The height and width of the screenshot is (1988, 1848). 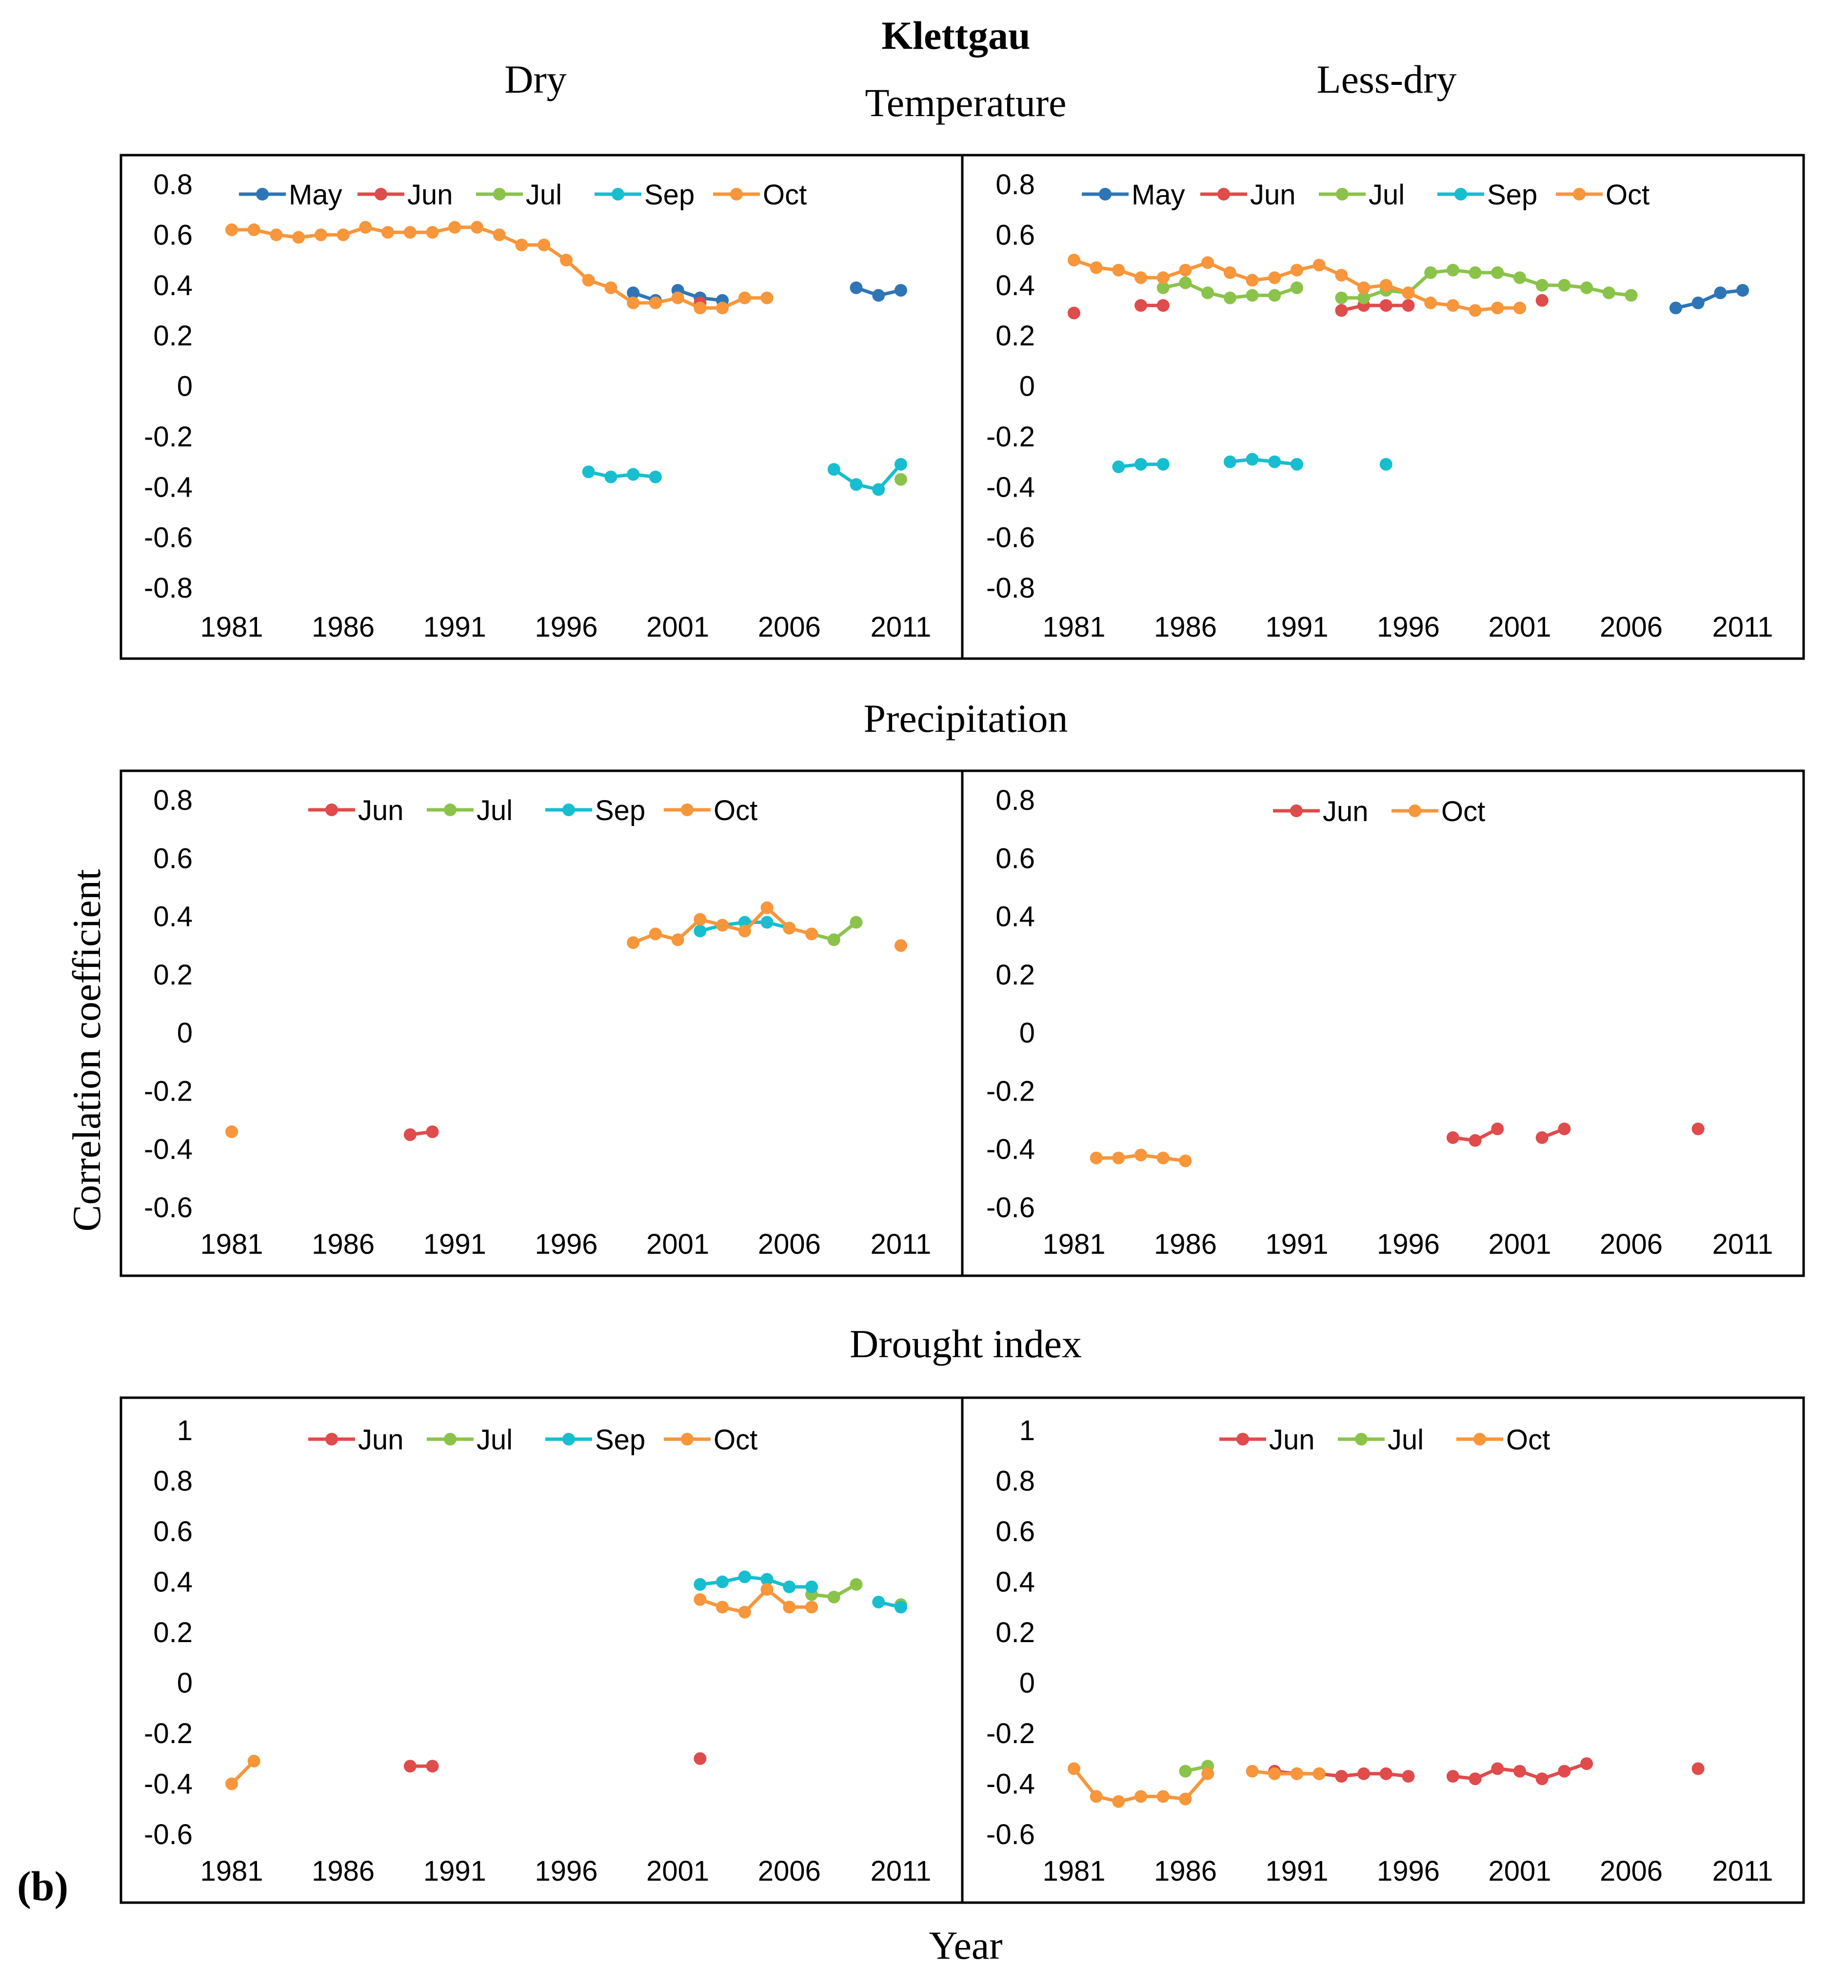 I want to click on x-tick-label: 2006, so click(x=1631, y=627).